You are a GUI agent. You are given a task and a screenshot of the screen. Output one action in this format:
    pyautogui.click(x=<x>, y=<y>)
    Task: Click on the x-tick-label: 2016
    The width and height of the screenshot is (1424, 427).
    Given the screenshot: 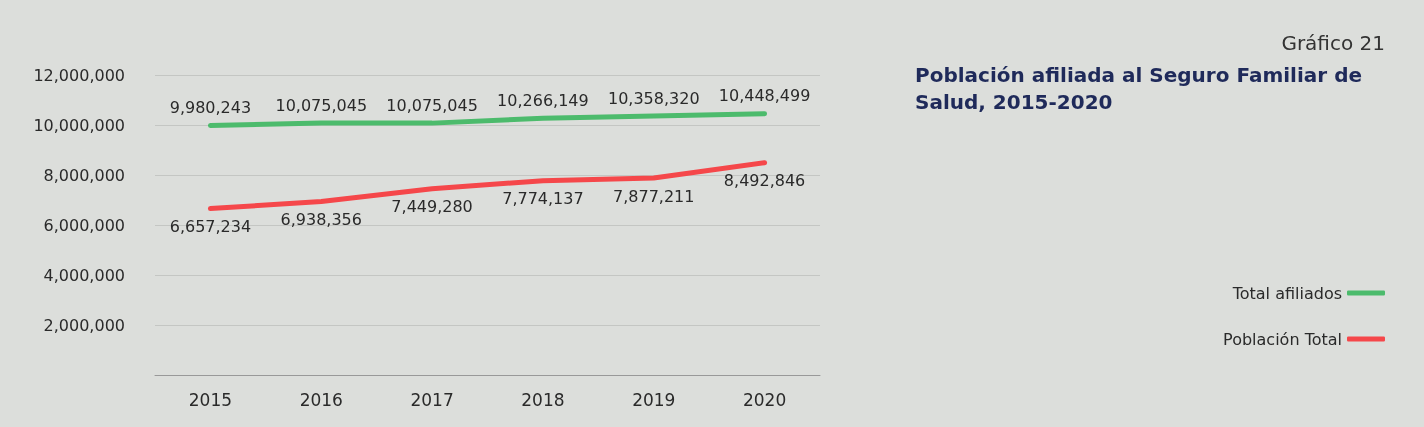 What is the action you would take?
    pyautogui.click(x=321, y=399)
    